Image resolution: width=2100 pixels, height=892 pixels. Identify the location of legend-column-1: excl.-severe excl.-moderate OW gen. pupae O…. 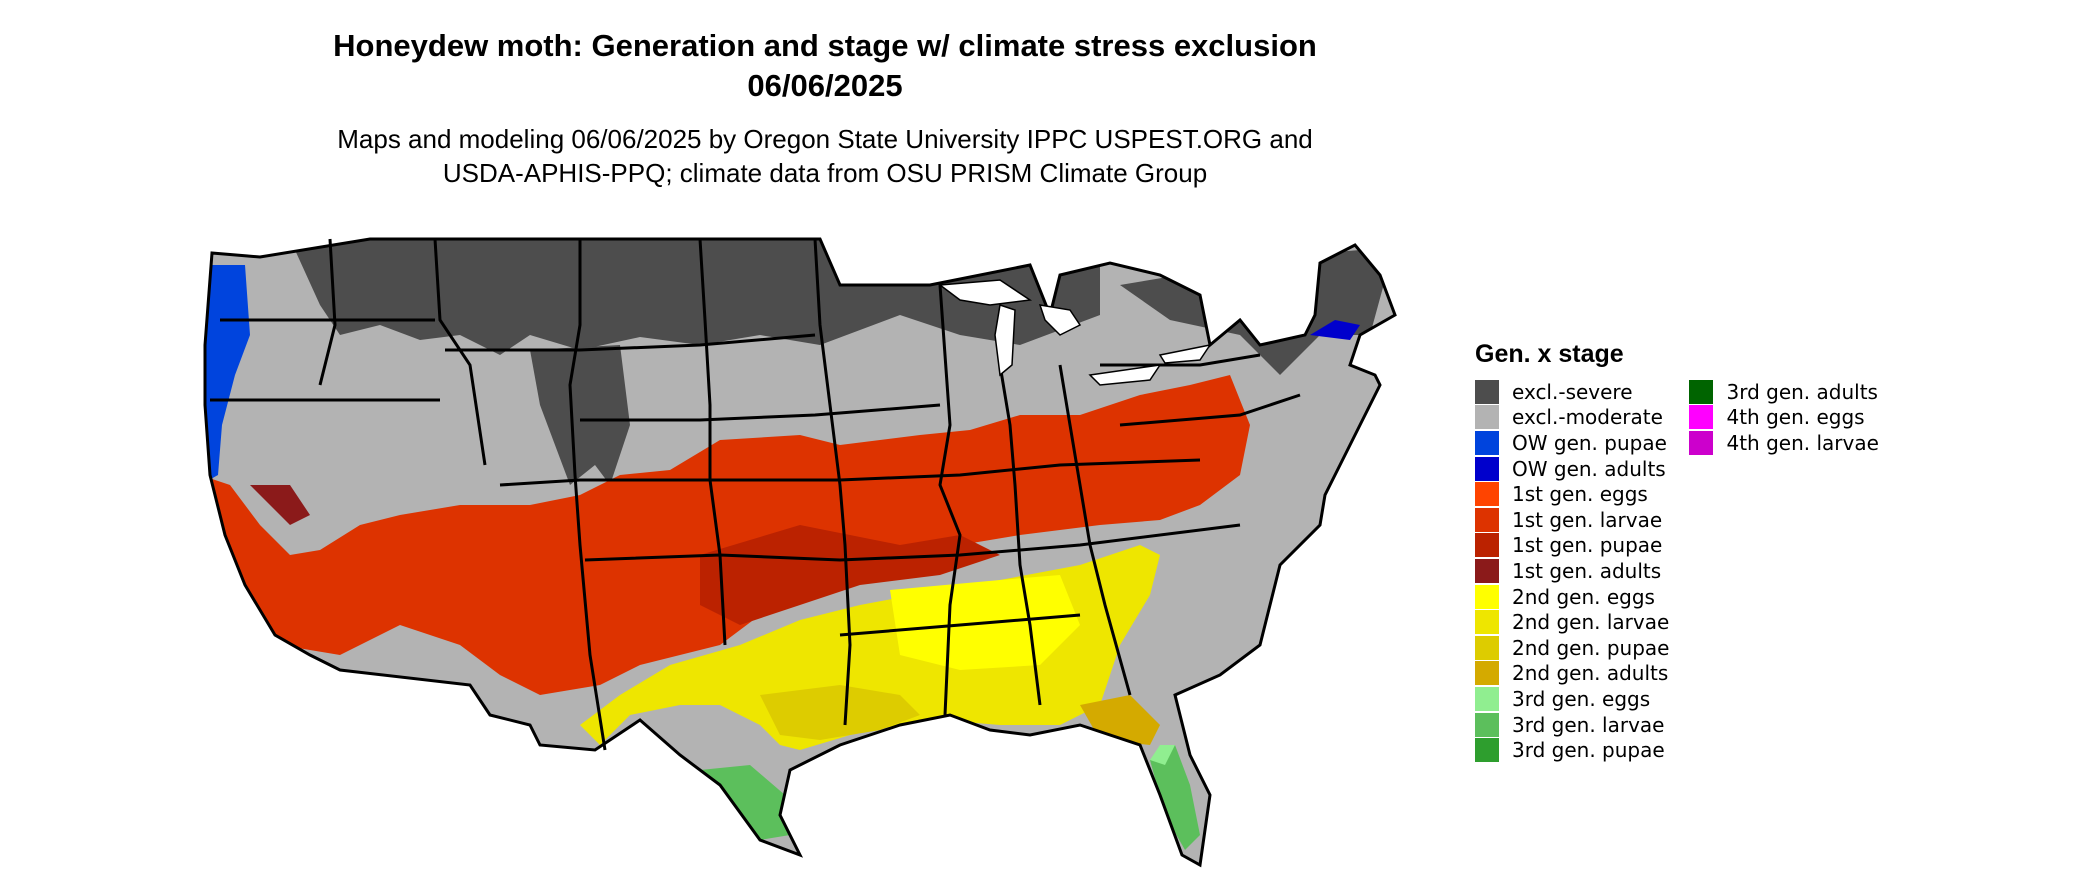
(1572, 571).